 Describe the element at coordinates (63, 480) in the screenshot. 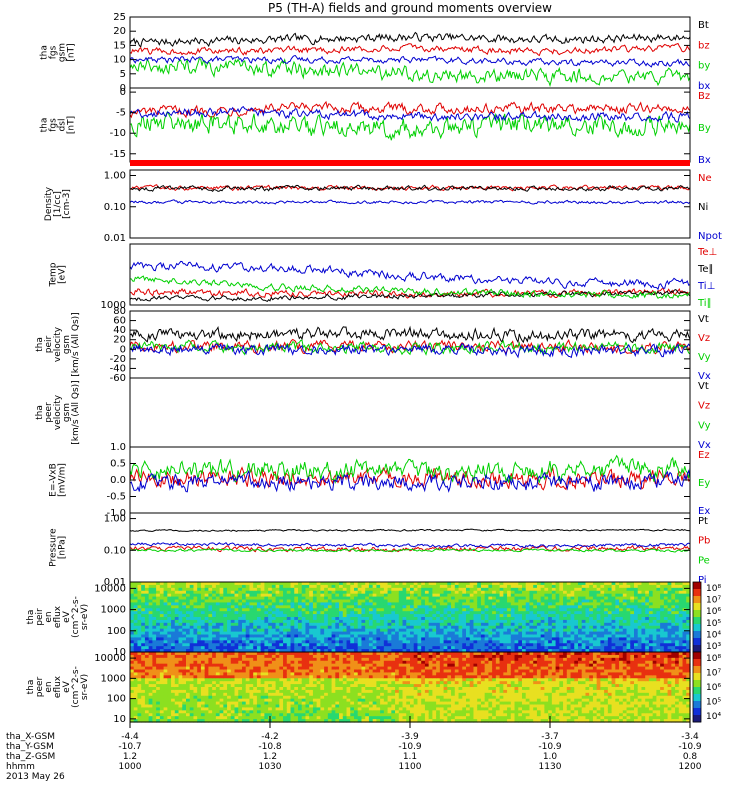

I see `y-axis-label: [mV/m]` at that location.